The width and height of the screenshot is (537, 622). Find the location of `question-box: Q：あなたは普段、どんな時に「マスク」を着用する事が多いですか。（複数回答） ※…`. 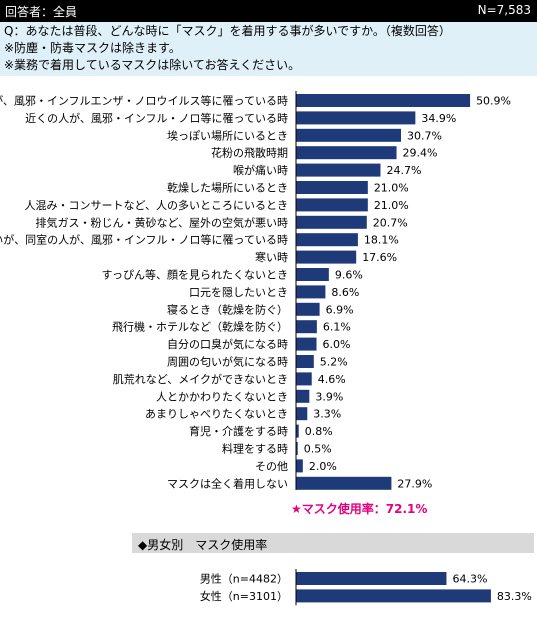

question-box: Q：あなたは普段、どんな時に「マスク」を着用する事が多いですか。（複数回答） ※… is located at coordinates (268, 49).